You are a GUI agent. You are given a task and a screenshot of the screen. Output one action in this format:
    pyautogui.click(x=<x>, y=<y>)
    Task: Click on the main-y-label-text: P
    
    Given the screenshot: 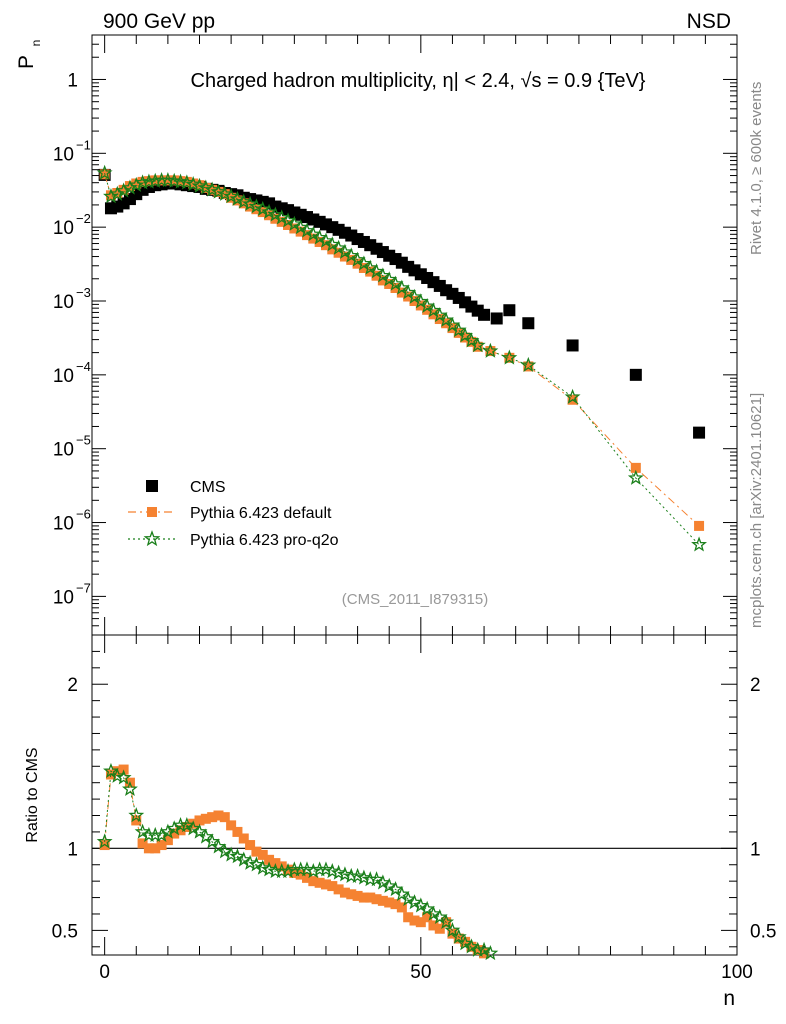 What is the action you would take?
    pyautogui.click(x=26, y=62)
    